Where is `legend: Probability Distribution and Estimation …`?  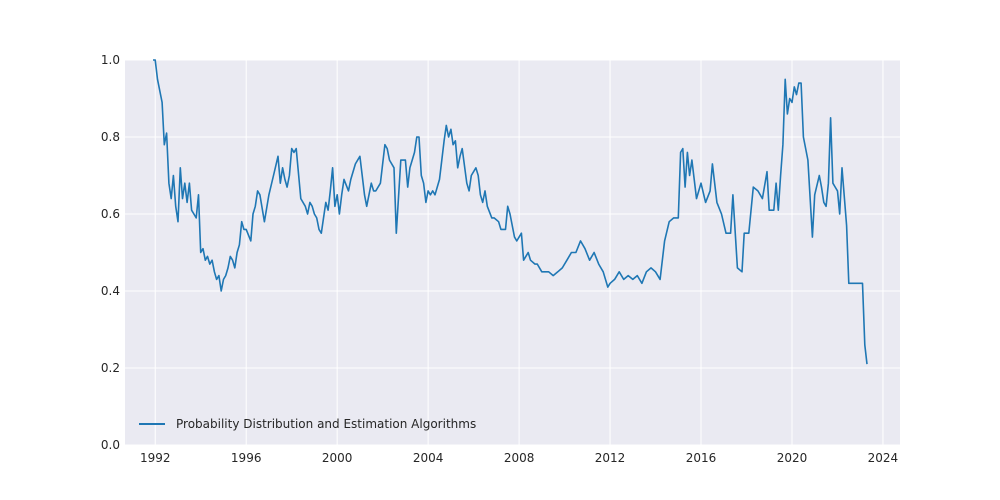 legend: Probability Distribution and Estimation … is located at coordinates (307, 424).